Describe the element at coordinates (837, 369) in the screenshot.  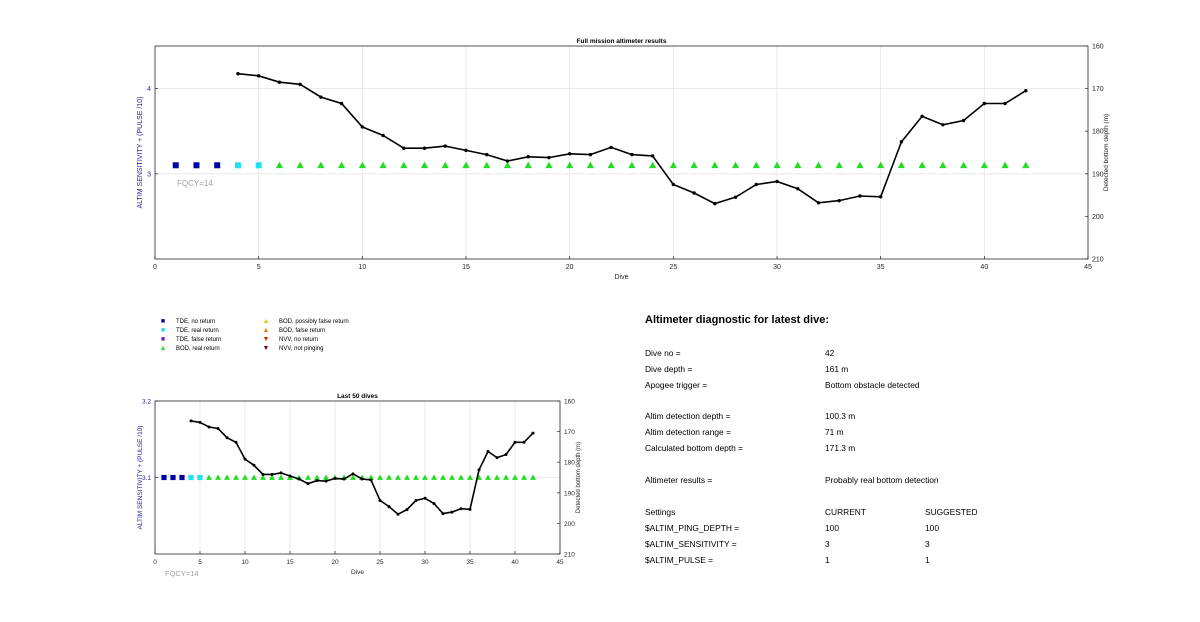
I see `diagnostic-value: 161 m` at that location.